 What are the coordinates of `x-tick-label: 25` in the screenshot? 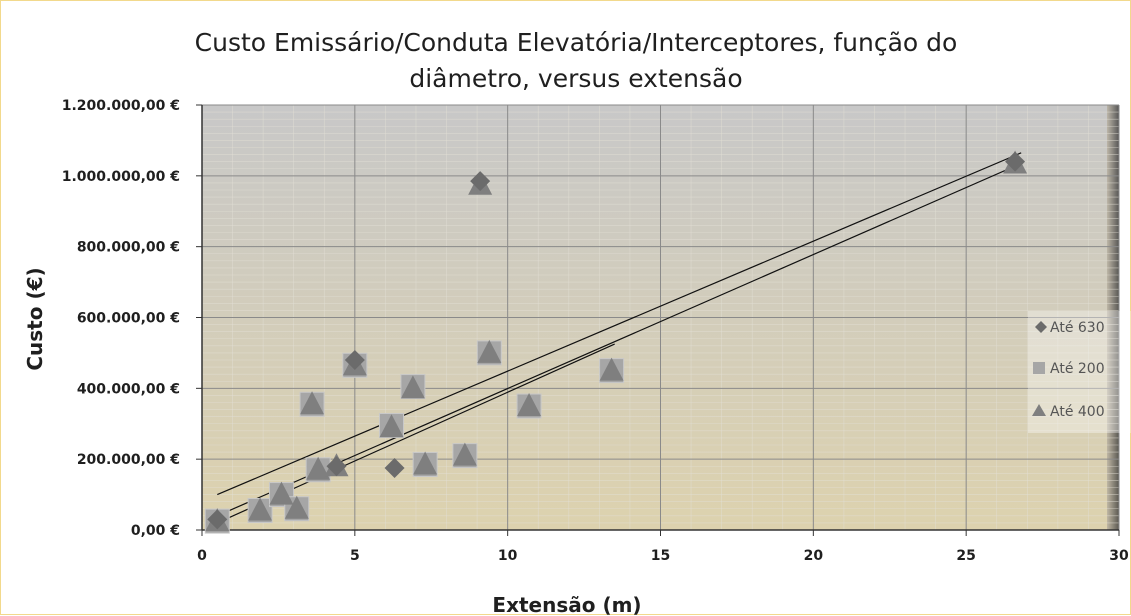 It's located at (965, 556).